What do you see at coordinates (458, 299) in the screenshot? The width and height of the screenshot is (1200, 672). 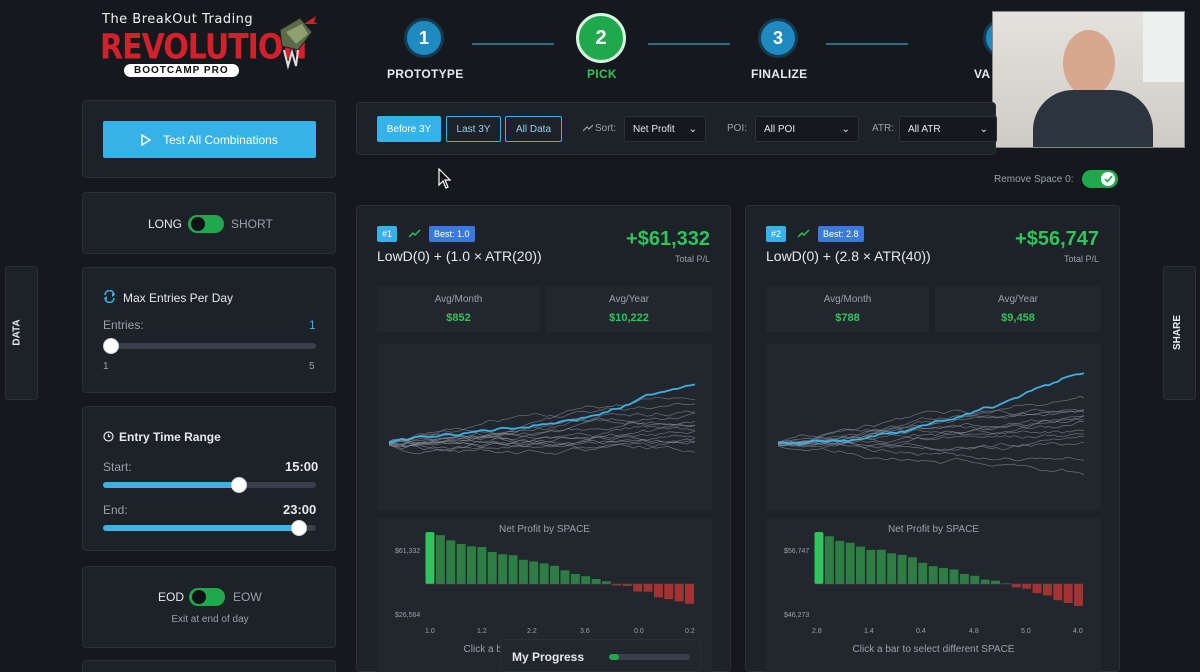 I see `avg-month-label: Avg/Month` at bounding box center [458, 299].